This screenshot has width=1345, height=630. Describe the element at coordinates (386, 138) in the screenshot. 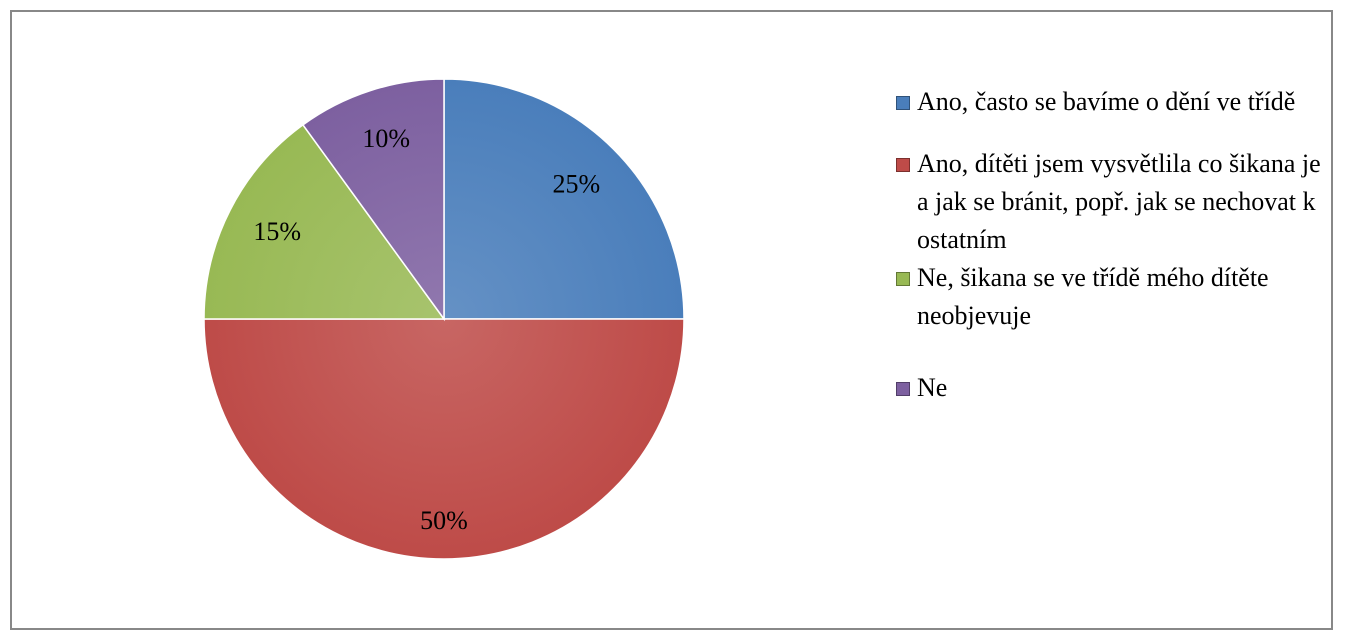

I see `data-label: 10%` at that location.